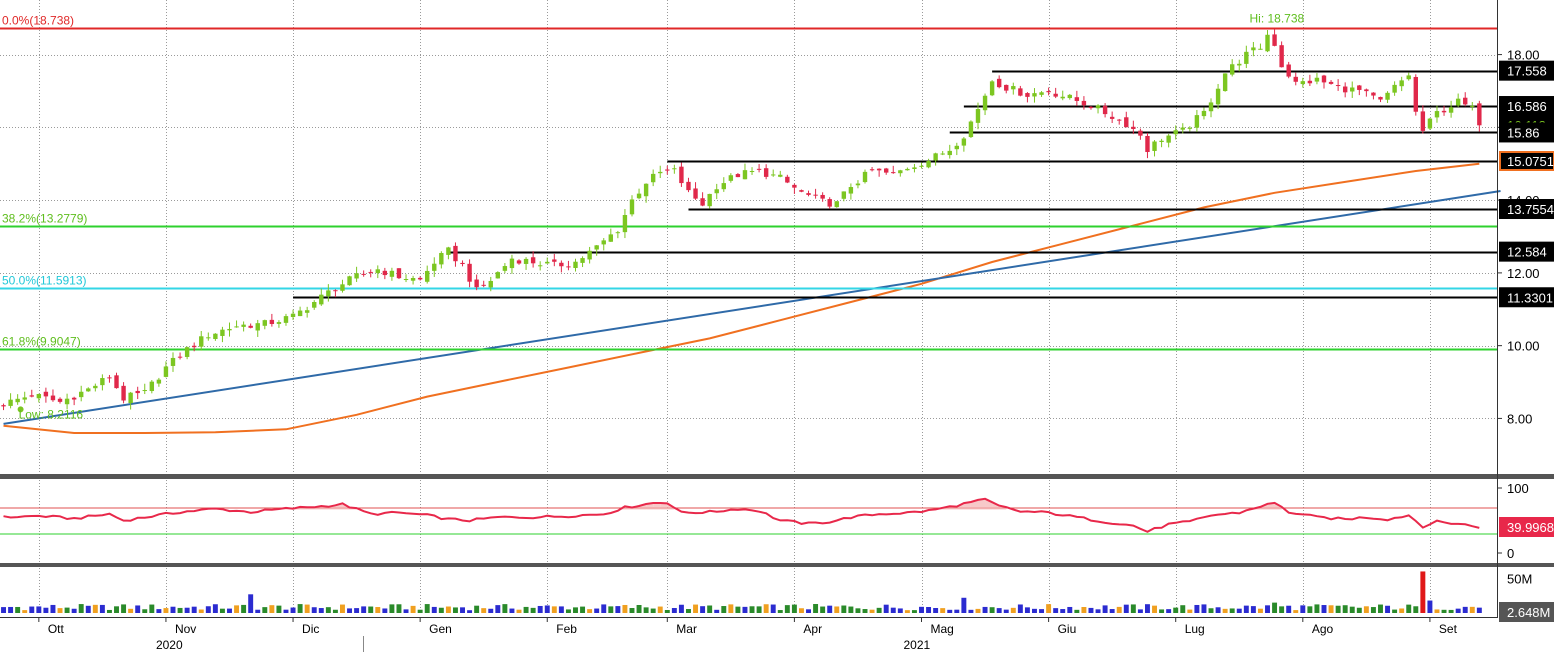 This screenshot has width=1554, height=655. What do you see at coordinates (1526, 612) in the screenshot?
I see `volume-last-tag: 2.648M` at bounding box center [1526, 612].